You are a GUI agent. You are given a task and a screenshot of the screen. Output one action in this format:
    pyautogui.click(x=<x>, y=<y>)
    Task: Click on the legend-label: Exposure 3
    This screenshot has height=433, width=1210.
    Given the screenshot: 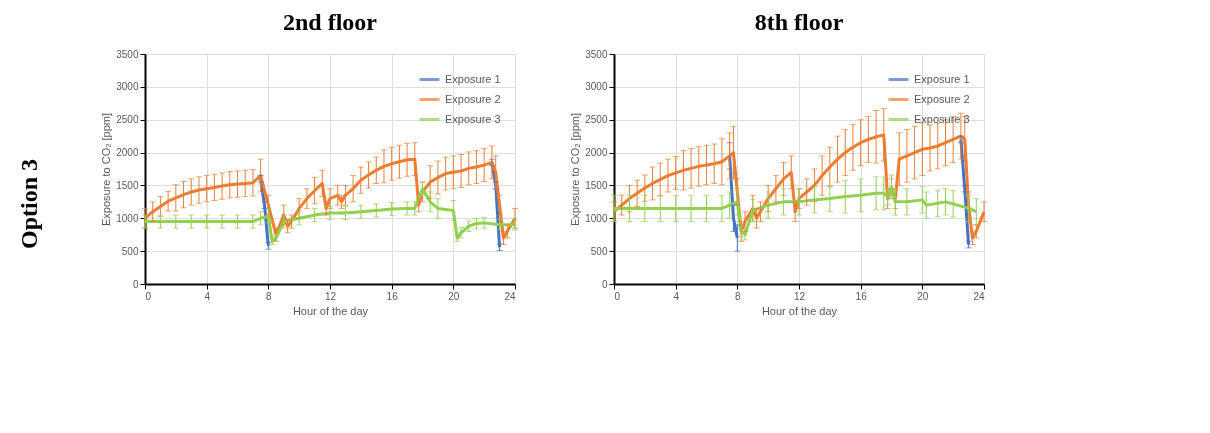 What is the action you would take?
    pyautogui.click(x=473, y=118)
    